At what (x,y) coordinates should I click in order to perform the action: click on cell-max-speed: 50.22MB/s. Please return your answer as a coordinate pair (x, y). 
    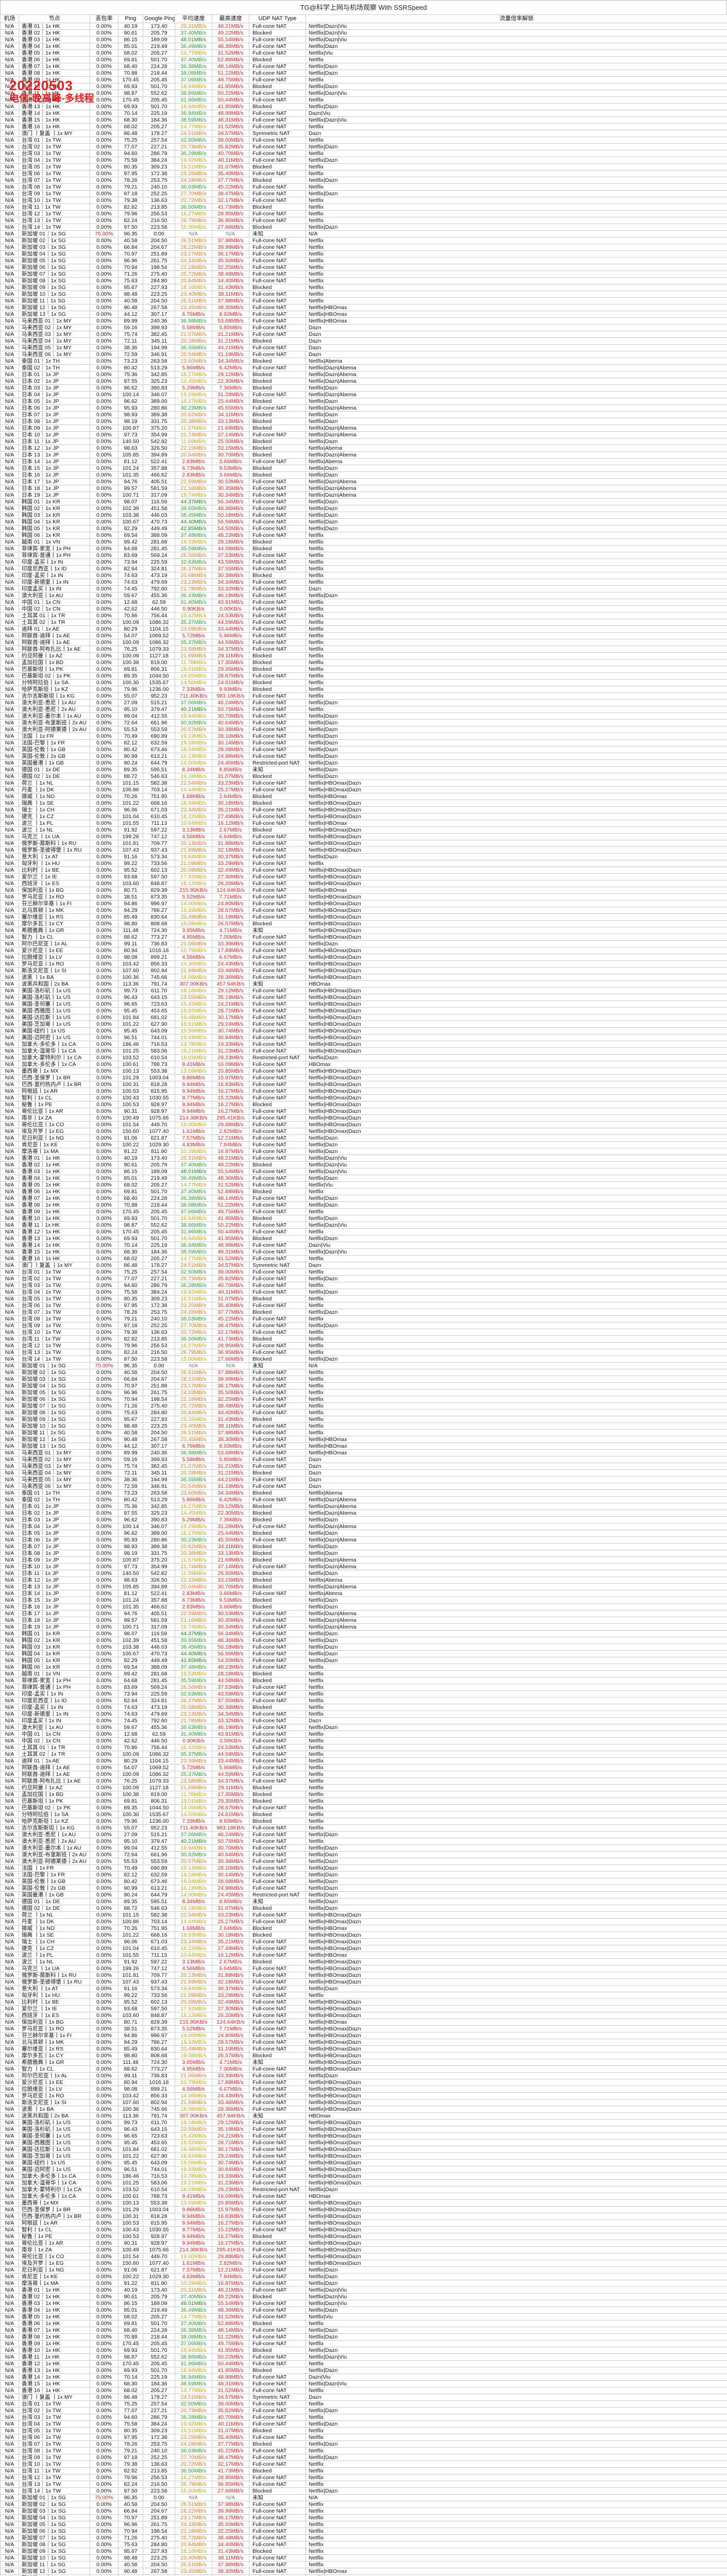
    Looking at the image, I should click on (230, 2357).